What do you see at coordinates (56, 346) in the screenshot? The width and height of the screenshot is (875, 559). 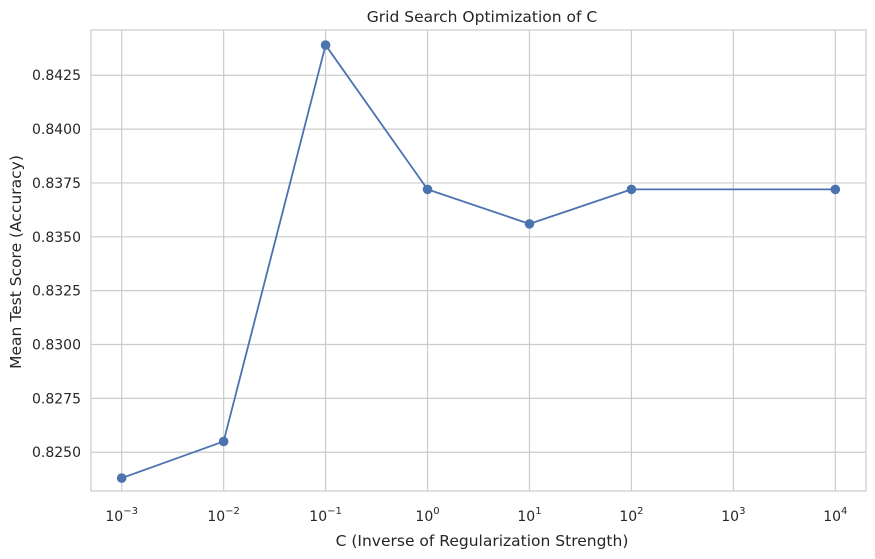 I see `y-tick-label: 0.8300` at bounding box center [56, 346].